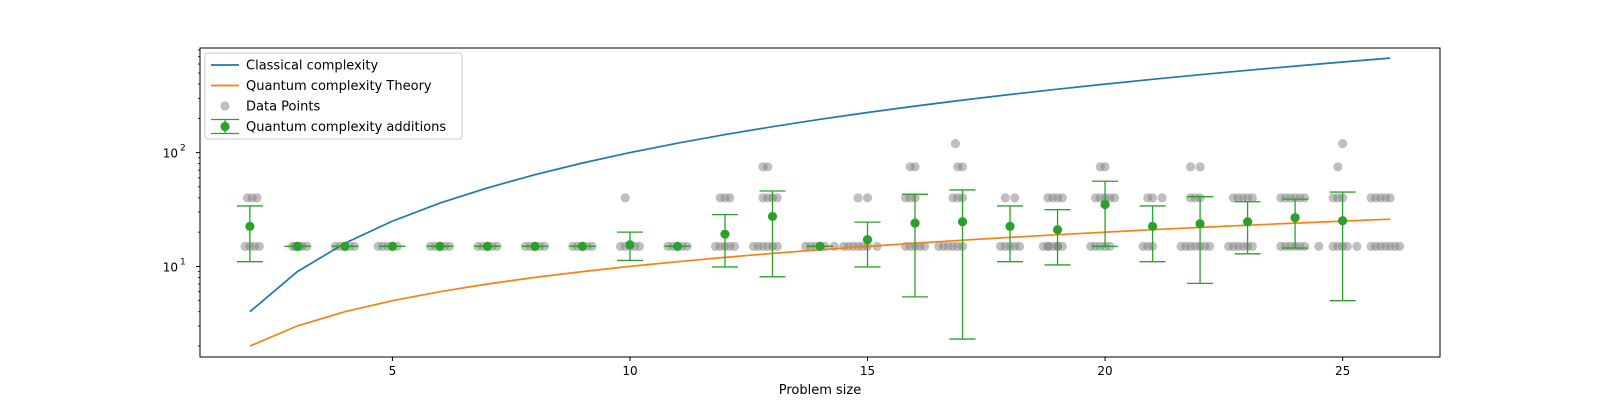 The width and height of the screenshot is (1600, 400). What do you see at coordinates (1104, 371) in the screenshot?
I see `x-tick-label: 20` at bounding box center [1104, 371].